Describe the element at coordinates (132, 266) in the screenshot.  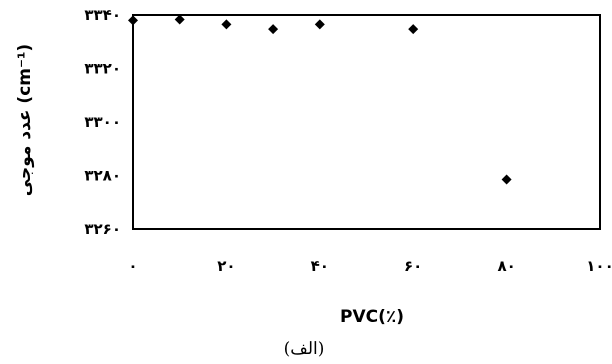
I see `x-tick-label: ۰` at that location.